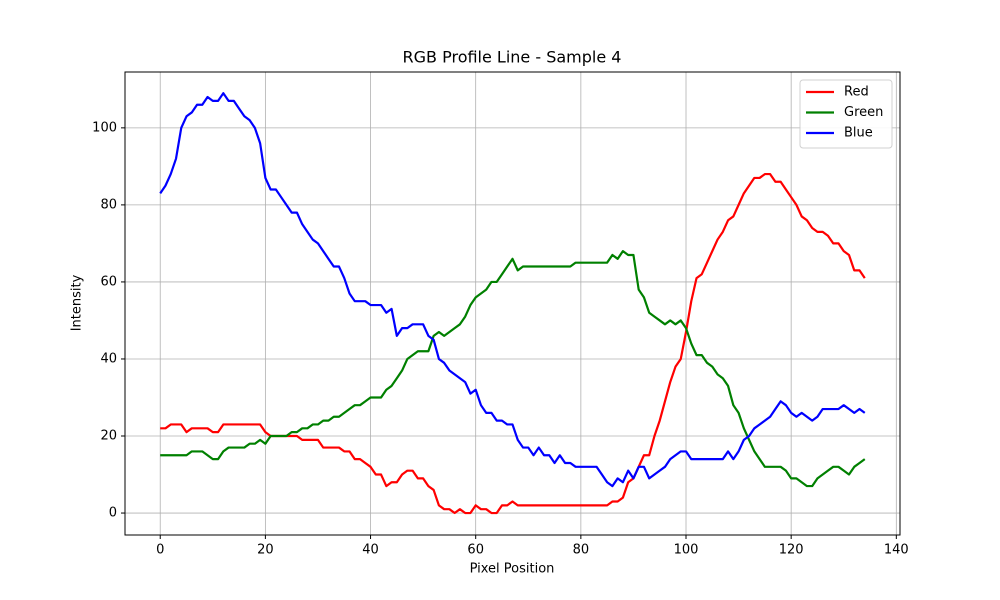  I want to click on legend-label: Green, so click(863, 112).